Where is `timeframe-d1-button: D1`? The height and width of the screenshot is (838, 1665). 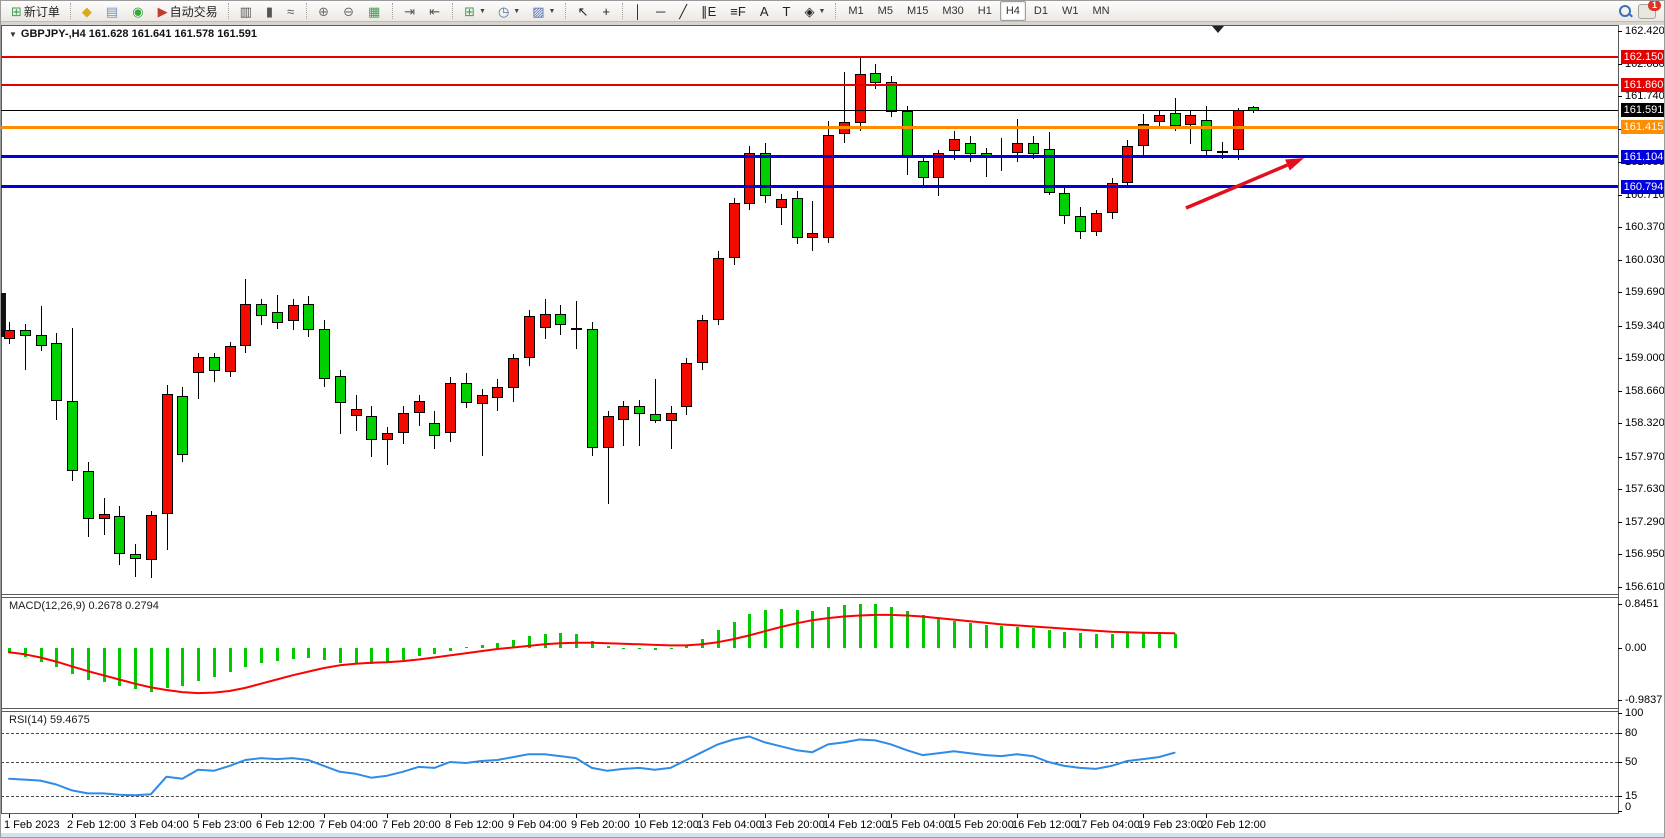
timeframe-d1-button: D1 is located at coordinates (1040, 11).